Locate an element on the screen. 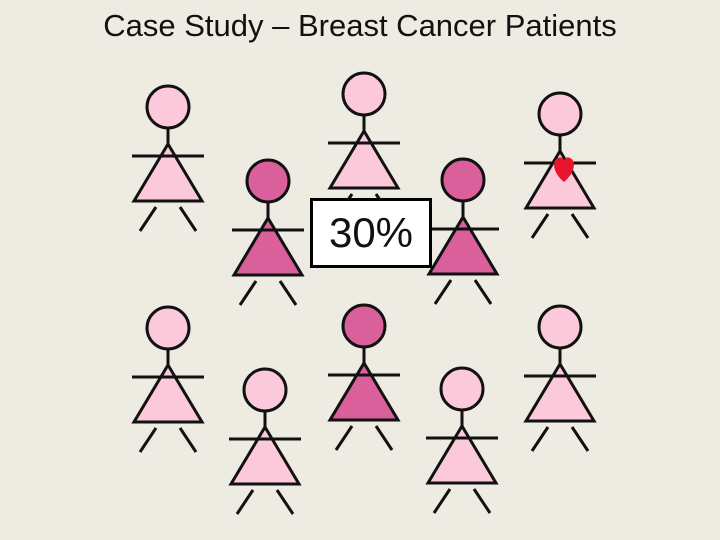  heart-icon is located at coordinates (564, 169).